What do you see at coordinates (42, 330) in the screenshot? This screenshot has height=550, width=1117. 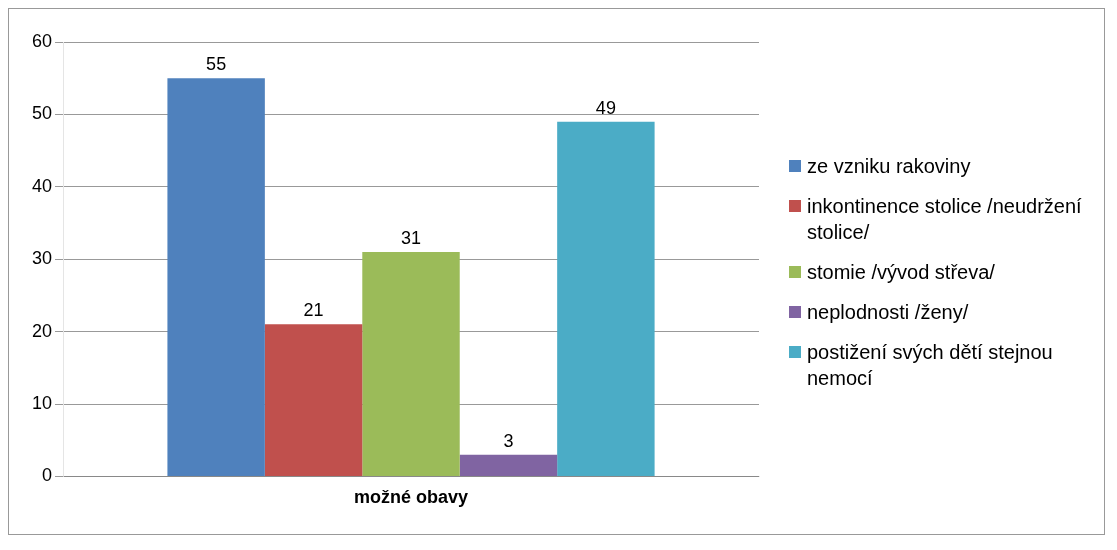 I see `y-tick-label: 20` at bounding box center [42, 330].